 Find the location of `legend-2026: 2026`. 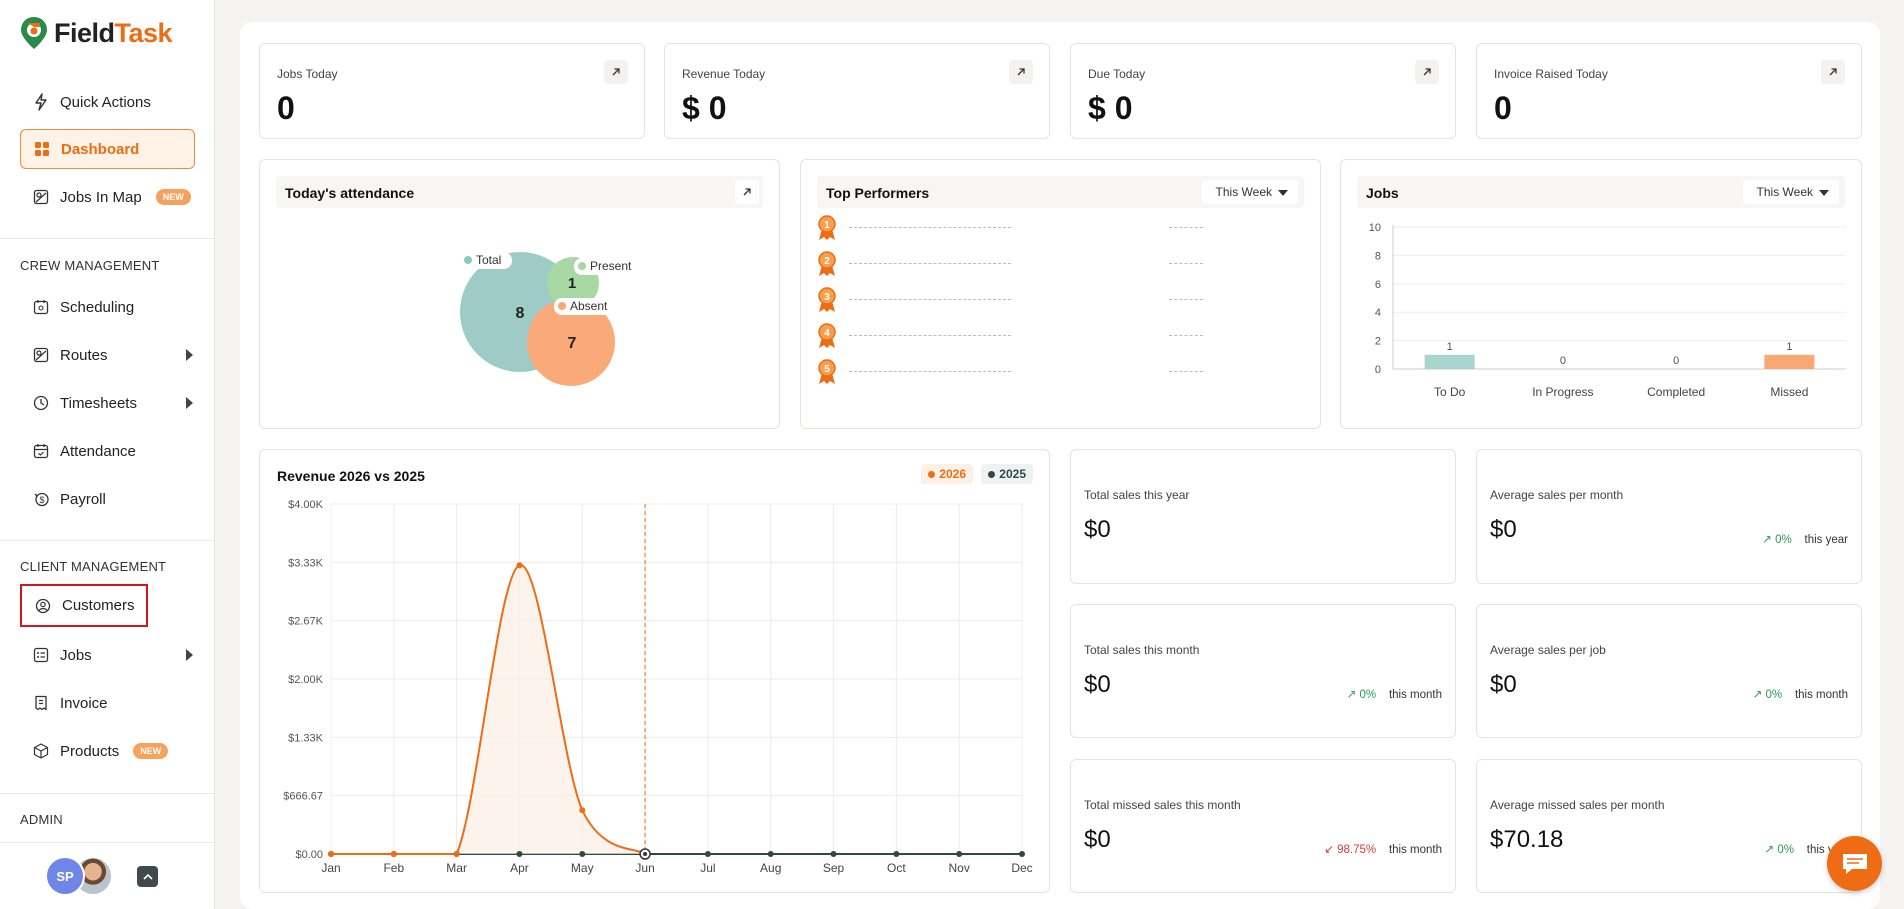

legend-2026: 2026 is located at coordinates (947, 474).